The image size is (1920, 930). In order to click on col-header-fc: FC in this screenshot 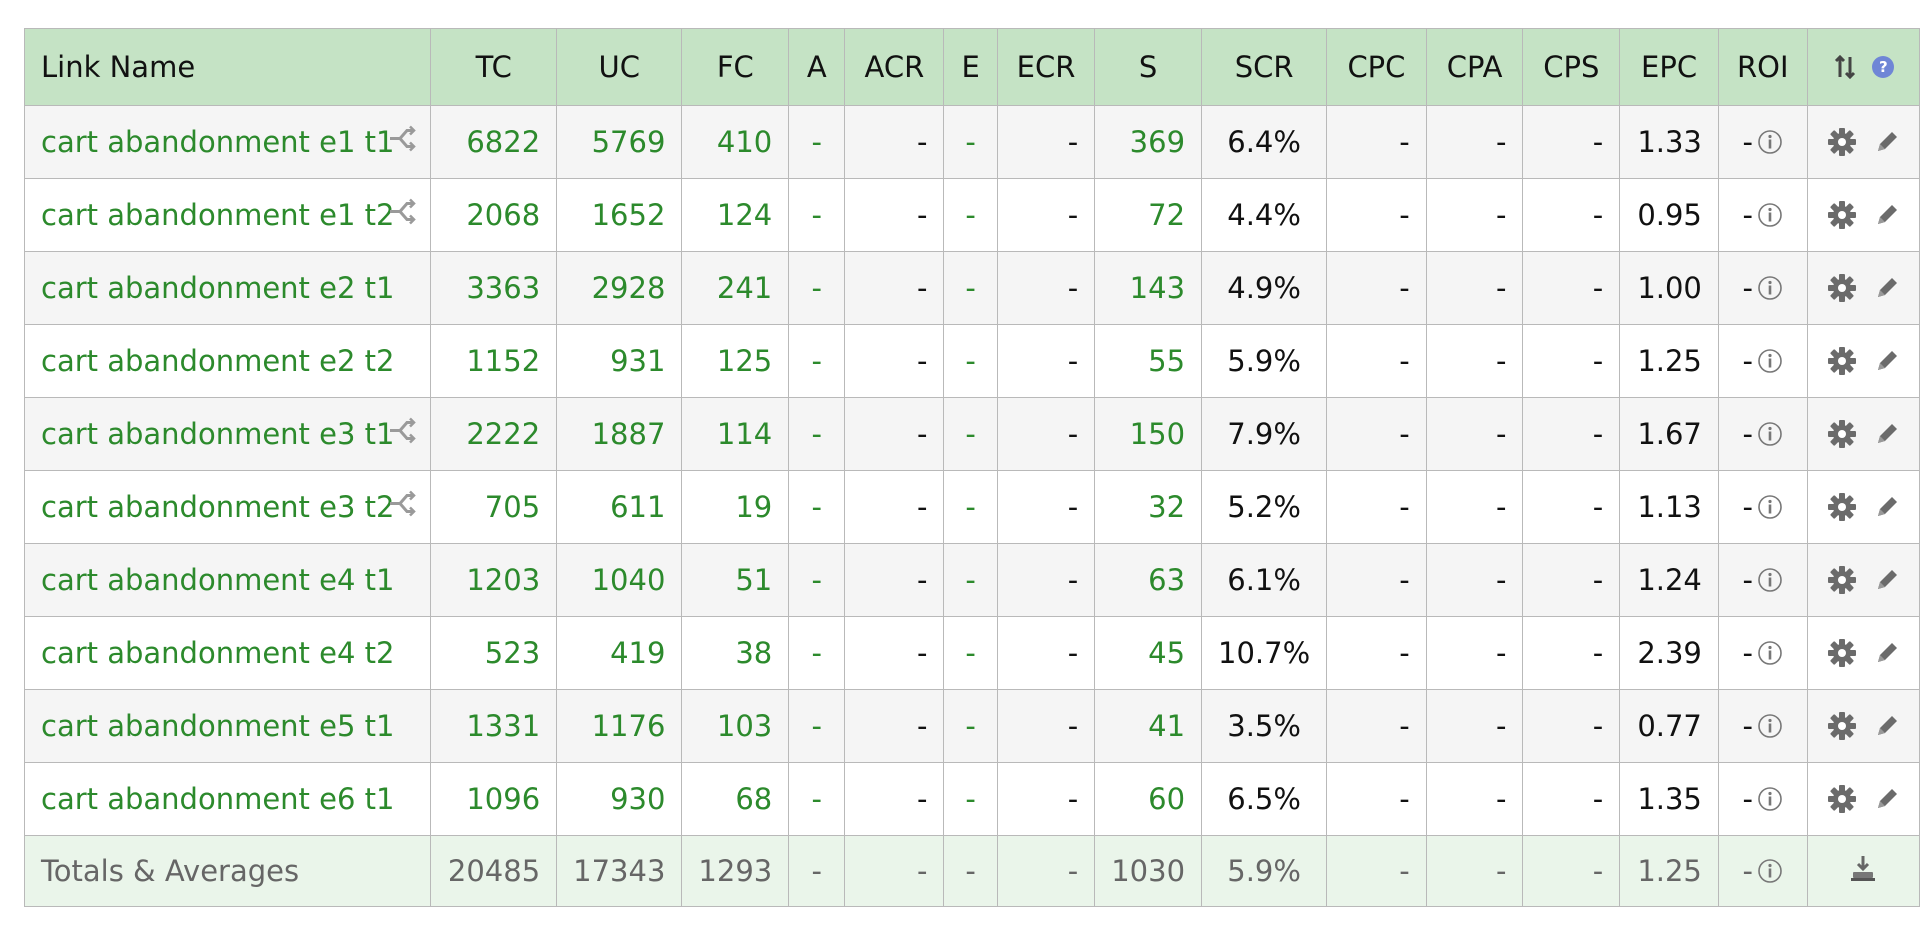, I will do `click(735, 67)`.